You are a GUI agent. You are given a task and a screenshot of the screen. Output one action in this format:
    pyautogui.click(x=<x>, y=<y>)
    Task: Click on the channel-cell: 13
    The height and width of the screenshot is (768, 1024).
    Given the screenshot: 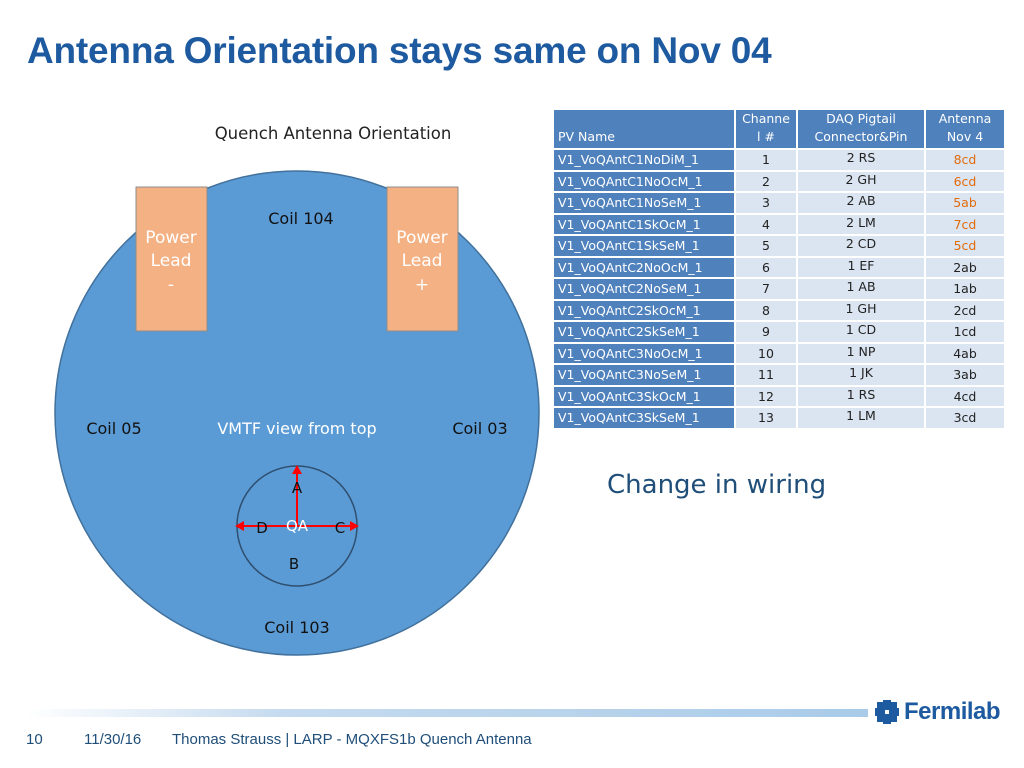 What is the action you would take?
    pyautogui.click(x=766, y=418)
    